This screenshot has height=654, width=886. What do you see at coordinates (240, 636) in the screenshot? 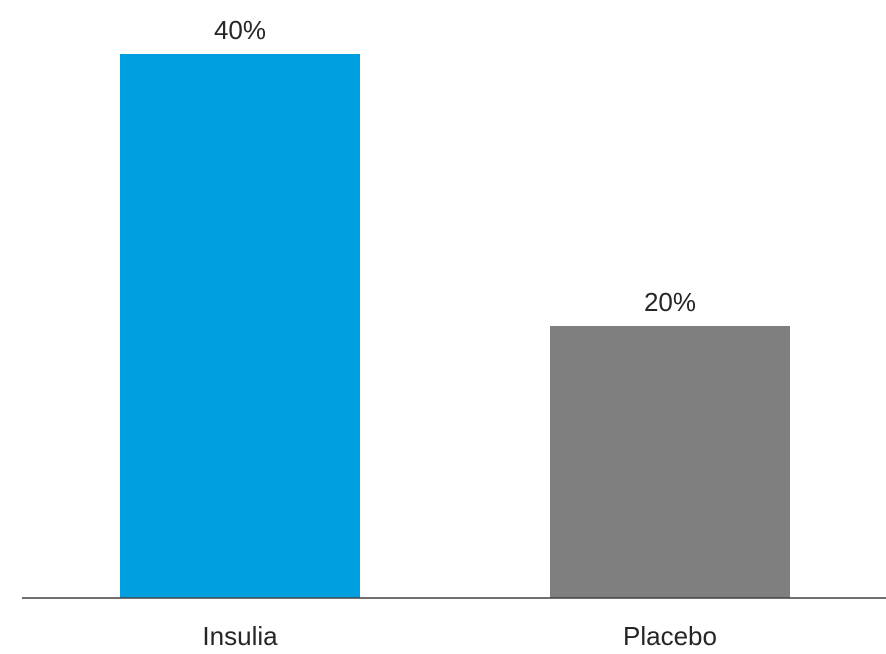
I see `category-label-insulia: Insulia` at bounding box center [240, 636].